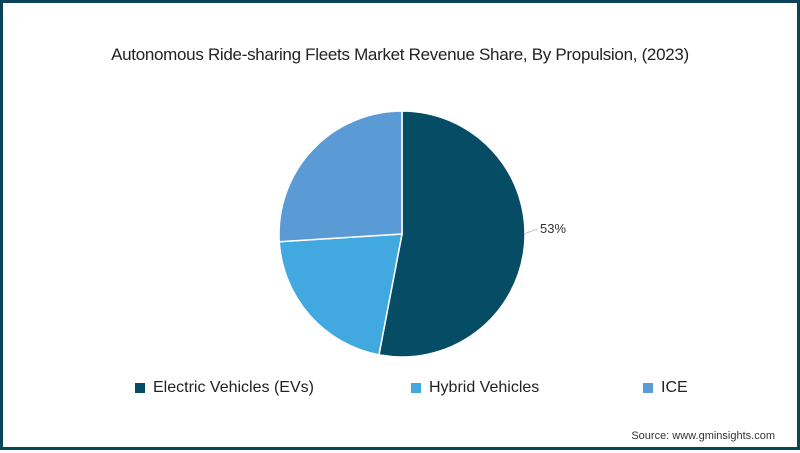 This screenshot has height=453, width=800. I want to click on legend-swatch-ev, so click(140, 388).